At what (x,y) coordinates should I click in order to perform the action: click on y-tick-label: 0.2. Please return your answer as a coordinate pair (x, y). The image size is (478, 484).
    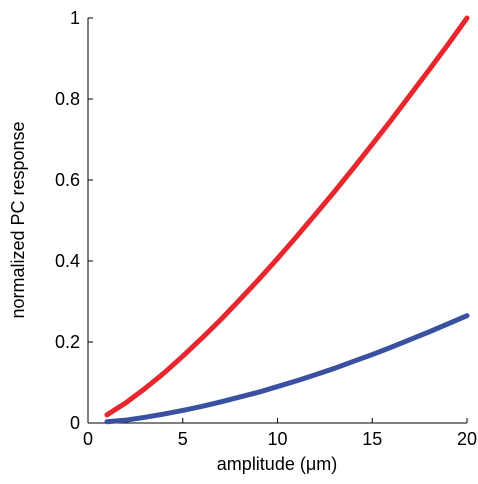
    Looking at the image, I should click on (67, 342).